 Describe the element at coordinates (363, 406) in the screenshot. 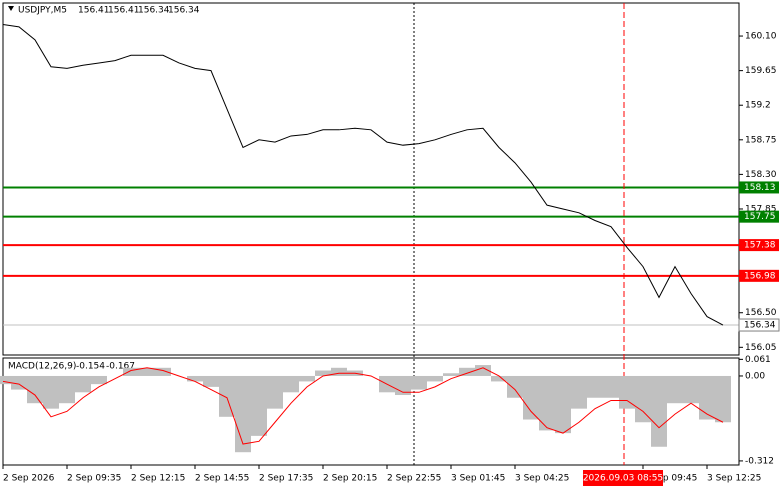

I see `signal-line` at that location.